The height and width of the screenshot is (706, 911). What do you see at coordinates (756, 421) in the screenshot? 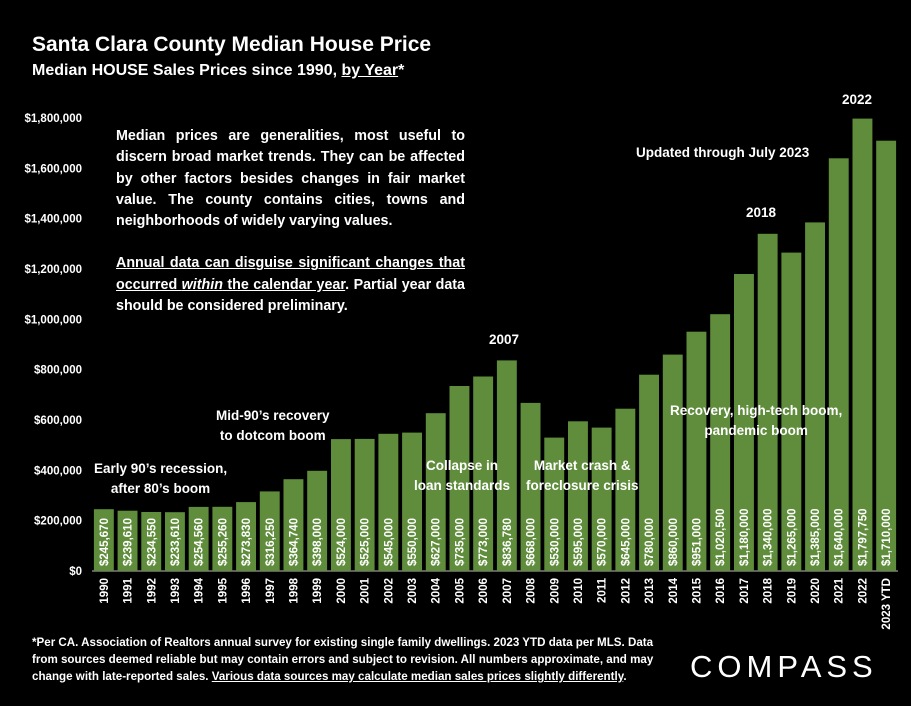
I see `annotation-recovery: Recovery, high-tech boom, pandemic boom` at bounding box center [756, 421].